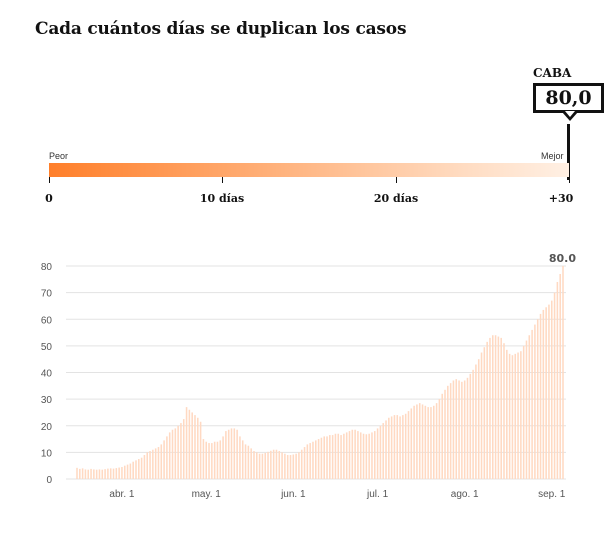 This screenshot has height=546, width=612. I want to click on y-tick-label: 50, so click(47, 347).